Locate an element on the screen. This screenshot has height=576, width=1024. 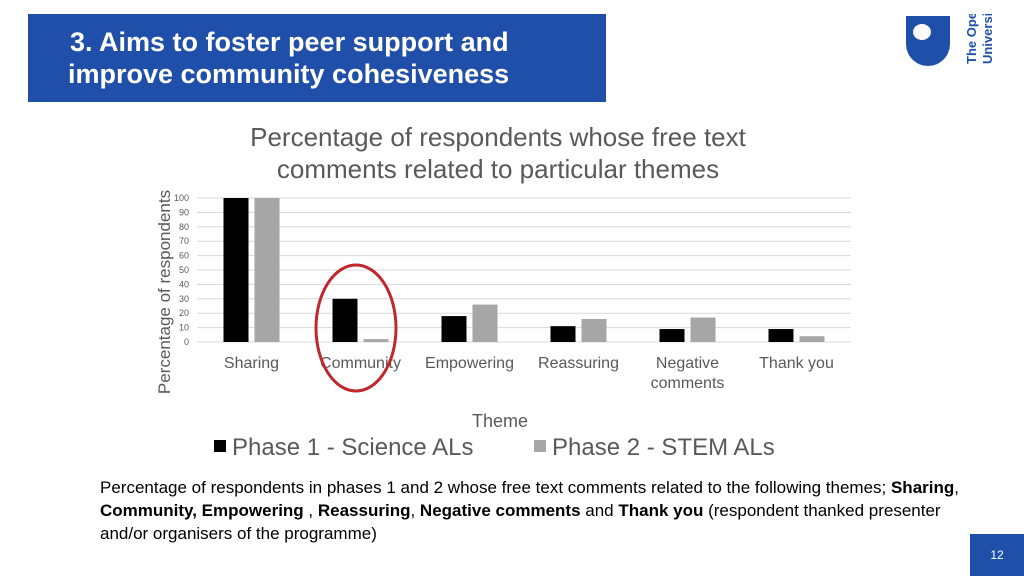
bar-2-reassuring is located at coordinates (594, 330).